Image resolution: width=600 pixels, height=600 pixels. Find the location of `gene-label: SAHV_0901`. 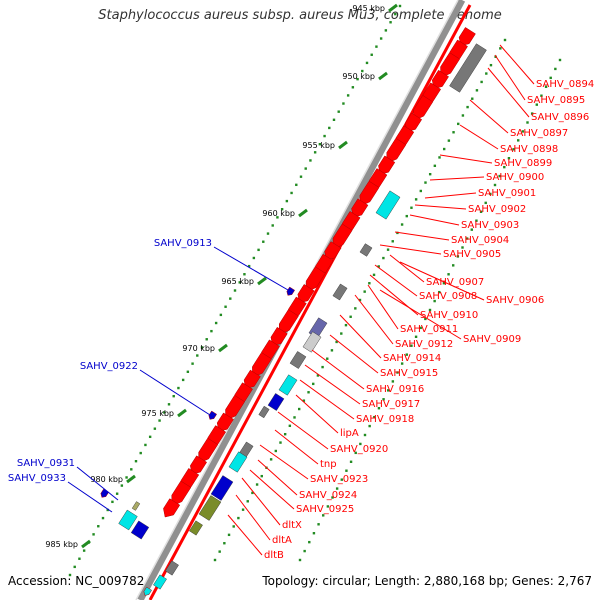

gene-label: SAHV_0901 is located at coordinates (507, 193).